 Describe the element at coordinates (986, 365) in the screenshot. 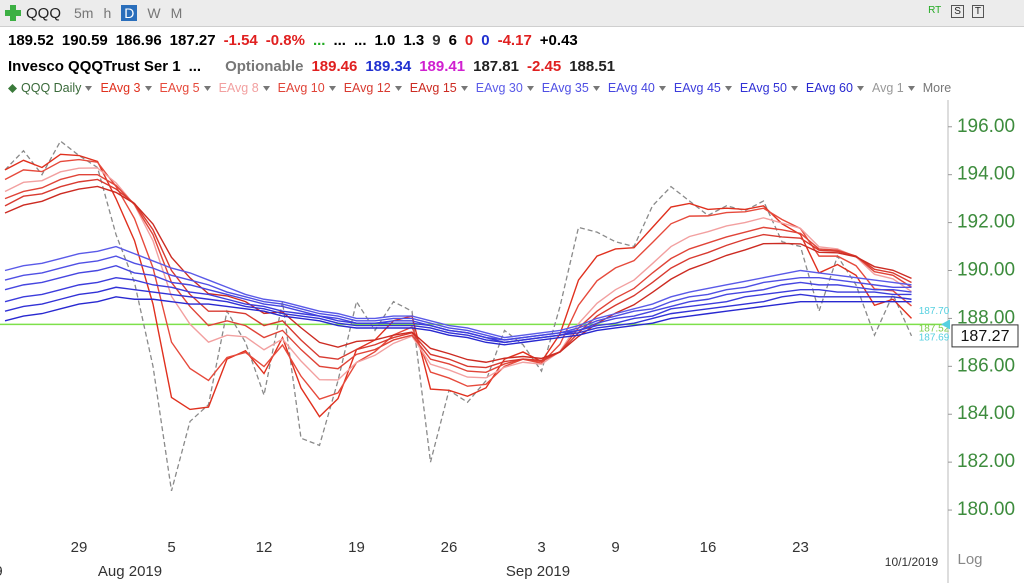

I see `y-tick-label: 186.00` at that location.